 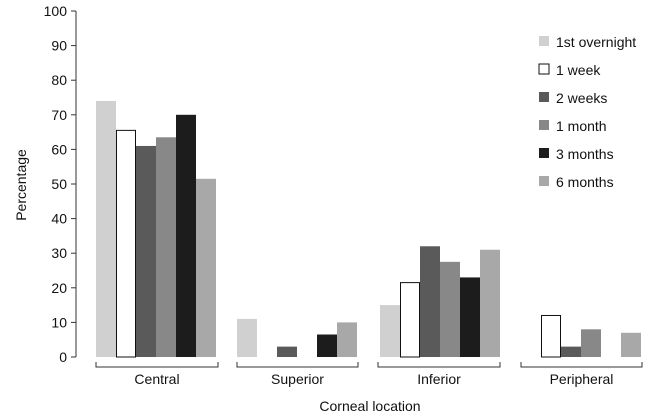 I want to click on y-tick-label: 20, so click(x=59, y=288).